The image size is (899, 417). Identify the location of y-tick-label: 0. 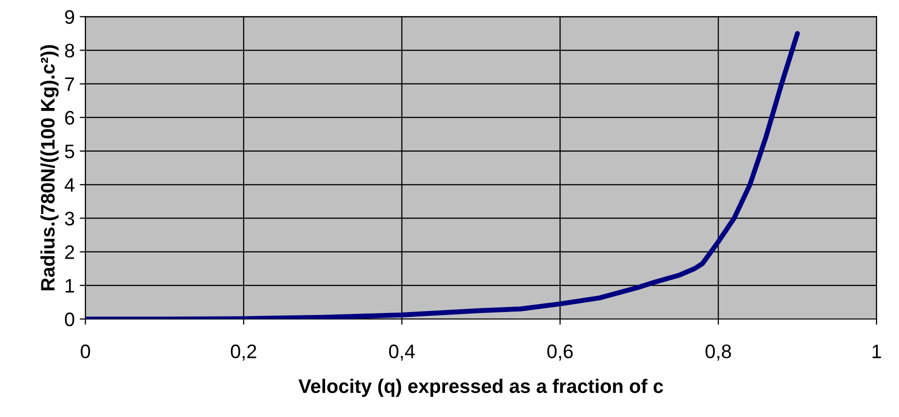
(69, 319).